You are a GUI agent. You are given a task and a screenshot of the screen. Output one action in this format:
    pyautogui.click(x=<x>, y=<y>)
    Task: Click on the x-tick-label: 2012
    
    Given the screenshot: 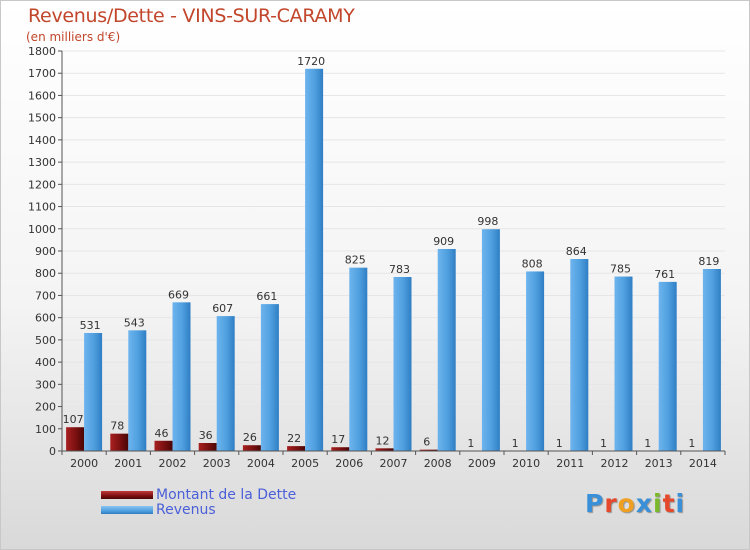 What is the action you would take?
    pyautogui.click(x=615, y=463)
    